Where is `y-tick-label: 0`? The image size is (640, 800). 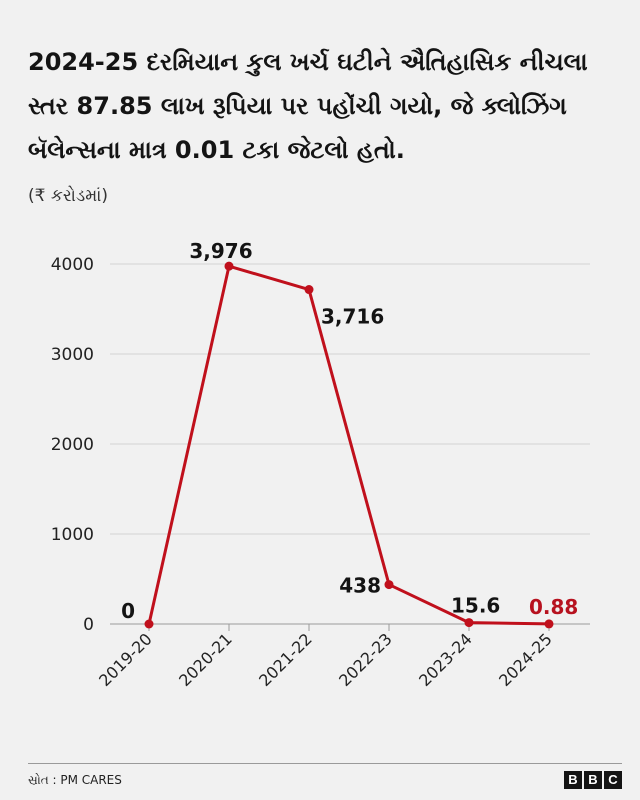 y-tick-label: 0 is located at coordinates (88, 625).